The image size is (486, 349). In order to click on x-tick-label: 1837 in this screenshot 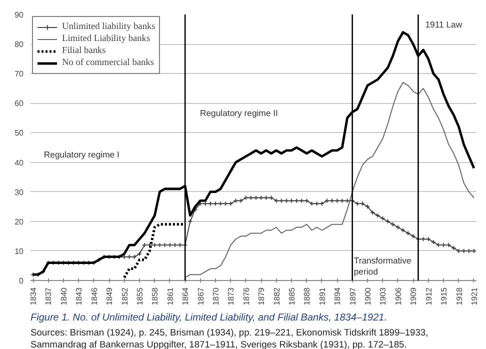, I will do `click(49, 296)`.